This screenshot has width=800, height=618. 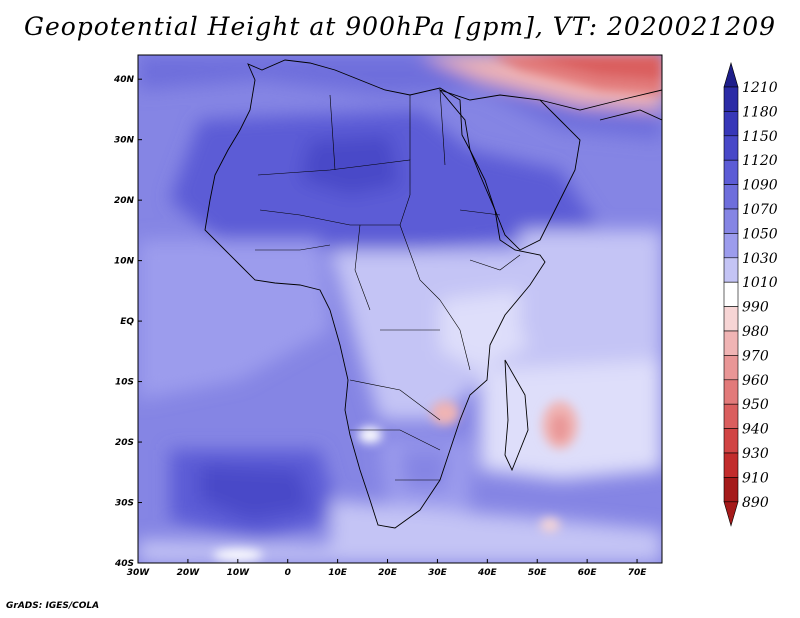 What do you see at coordinates (731, 514) in the screenshot?
I see `colorbar-bottom-arrow` at bounding box center [731, 514].